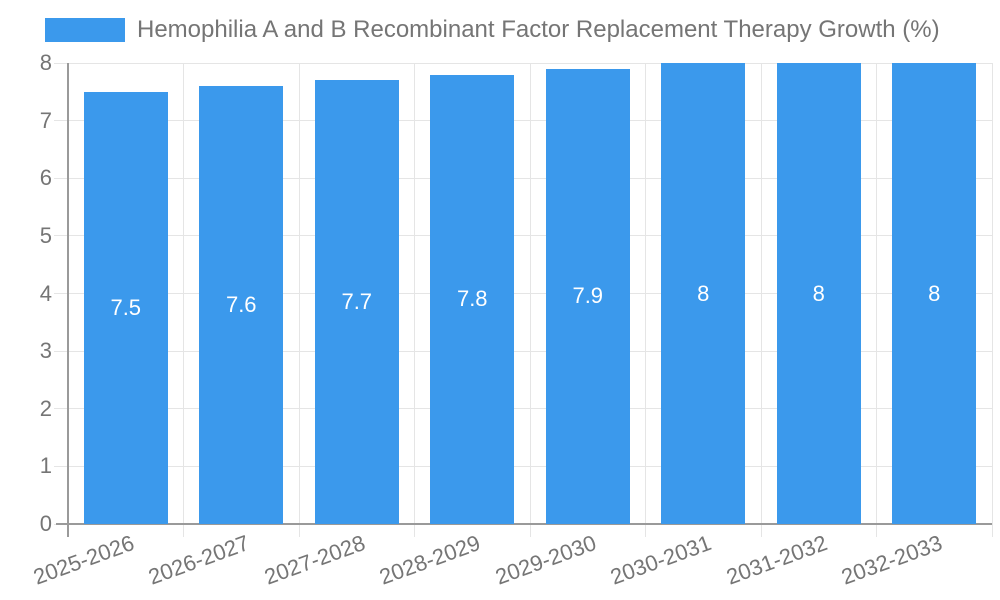 Image resolution: width=1000 pixels, height=600 pixels. I want to click on y-axis-label: 3, so click(45, 351).